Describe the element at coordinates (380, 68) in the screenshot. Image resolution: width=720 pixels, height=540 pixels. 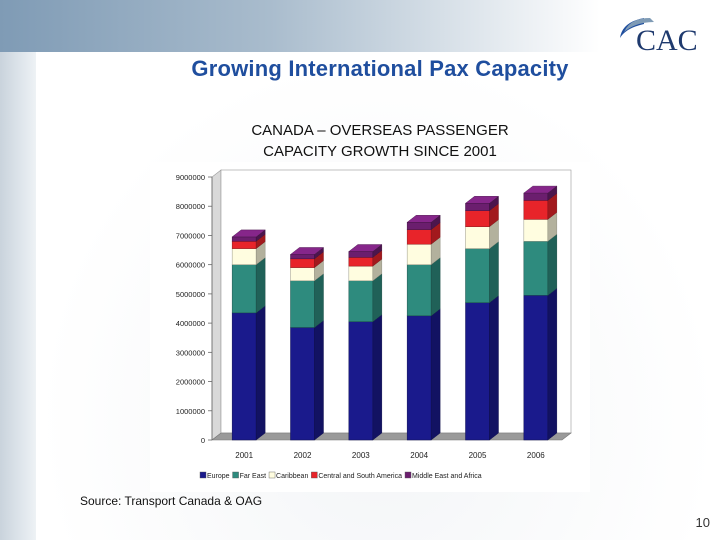
I see `slide-title: Growing International Pax Capacity` at that location.